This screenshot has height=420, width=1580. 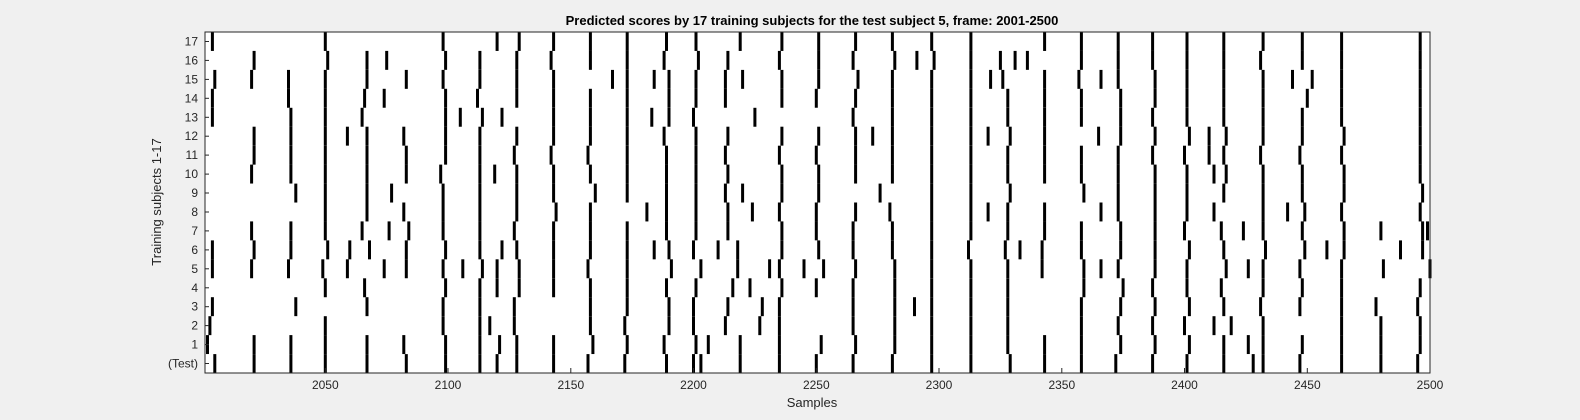 I want to click on x-tick-label: 2050, so click(x=325, y=385).